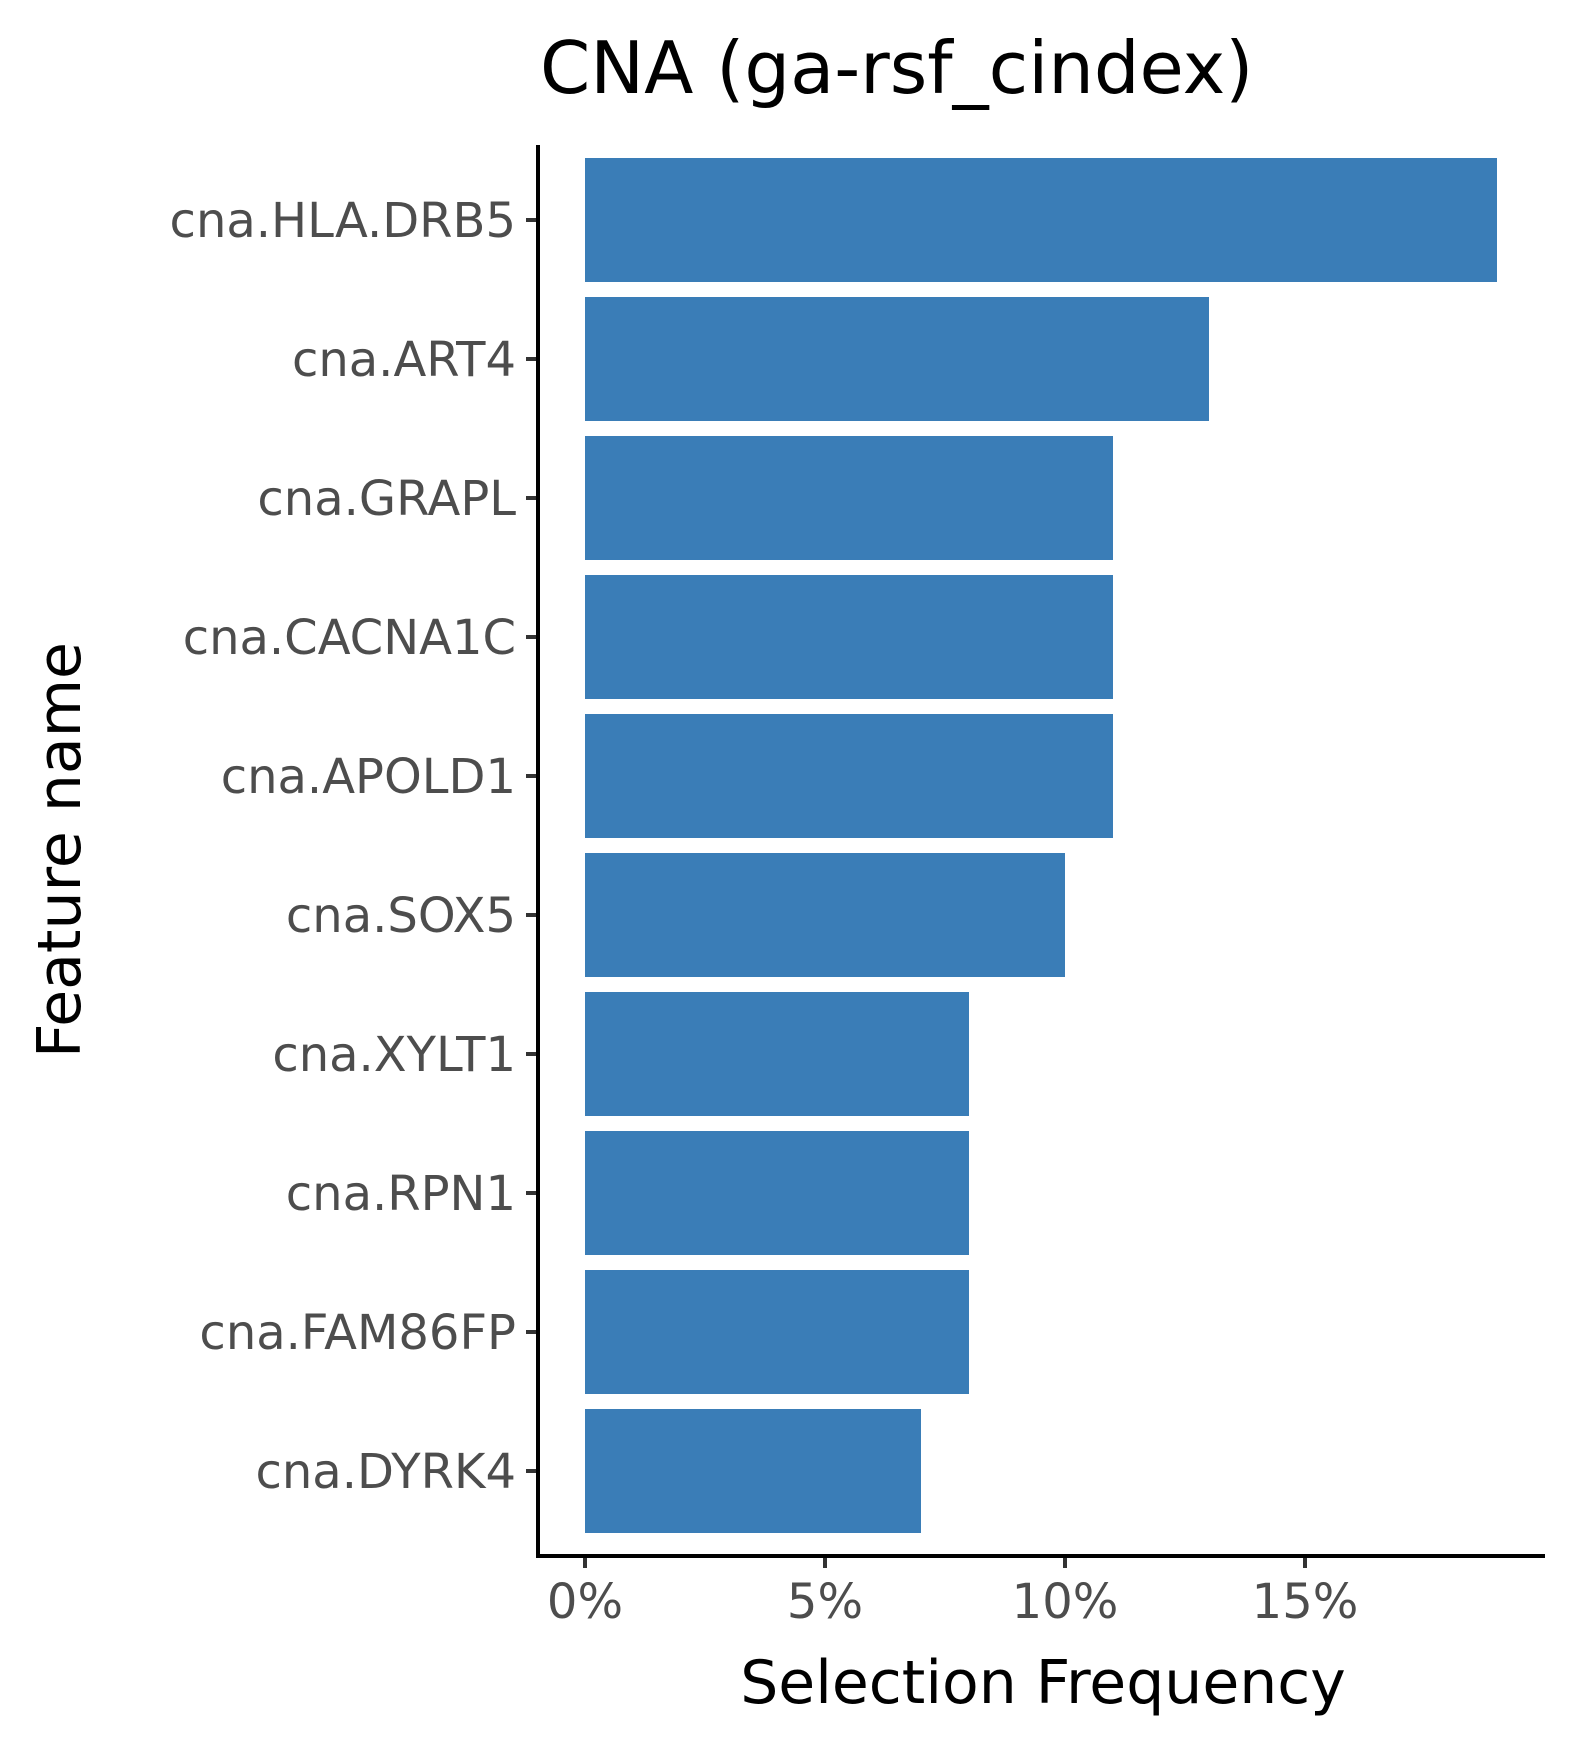 The width and height of the screenshot is (1575, 1750). I want to click on x-tick-label: 5%, so click(825, 1602).